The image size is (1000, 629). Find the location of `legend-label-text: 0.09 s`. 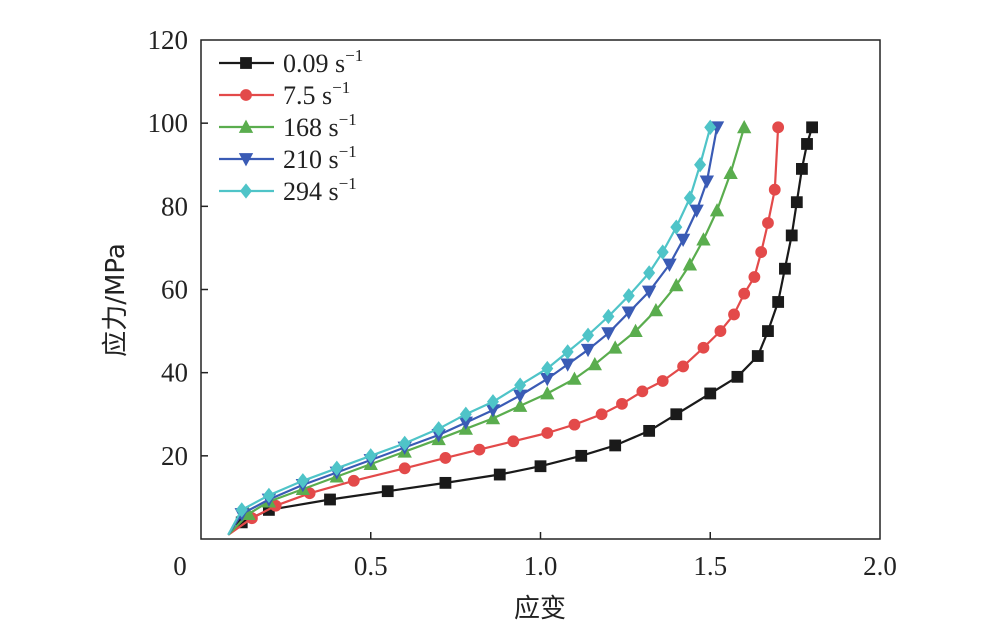

legend-label-text: 0.09 s is located at coordinates (314, 63).